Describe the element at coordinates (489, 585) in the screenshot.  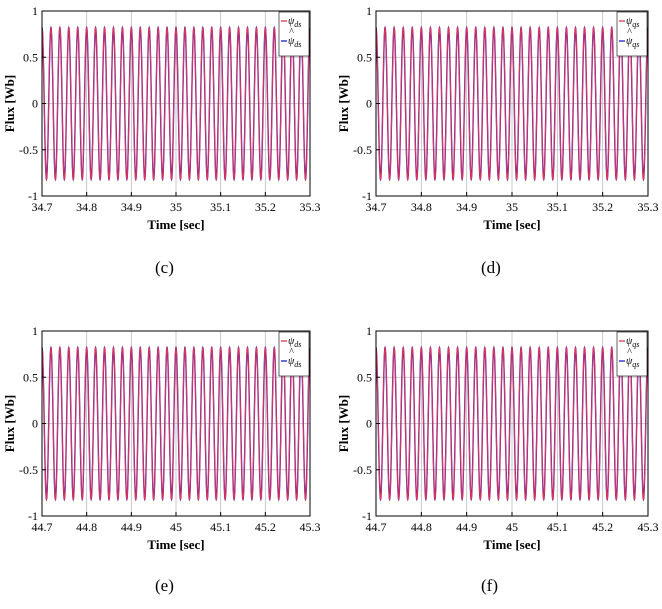
I see `panel-caption-f: (f)` at that location.